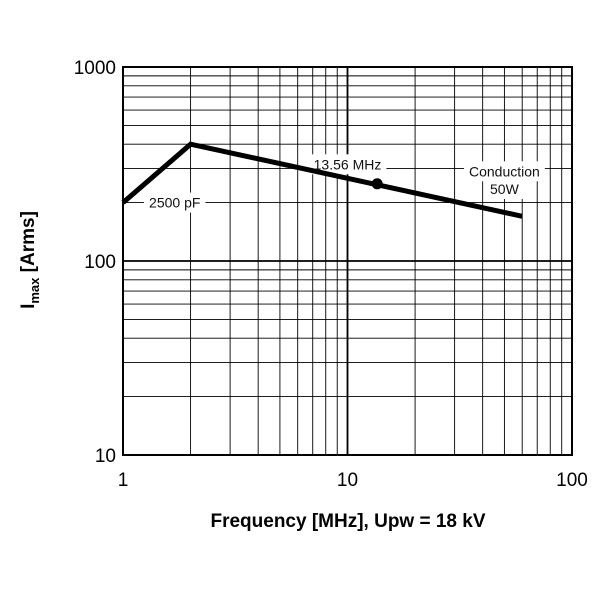 The height and width of the screenshot is (600, 600). Describe the element at coordinates (100, 262) in the screenshot. I see `y-tick-label: 100` at that location.